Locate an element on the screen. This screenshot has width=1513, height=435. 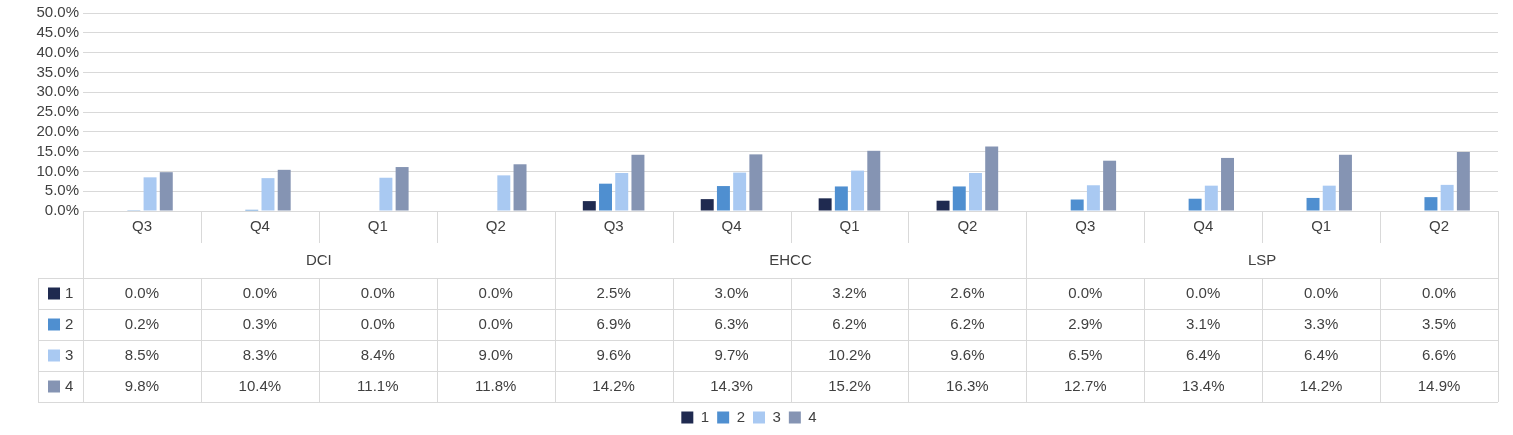
text: 1 is located at coordinates (69, 292).